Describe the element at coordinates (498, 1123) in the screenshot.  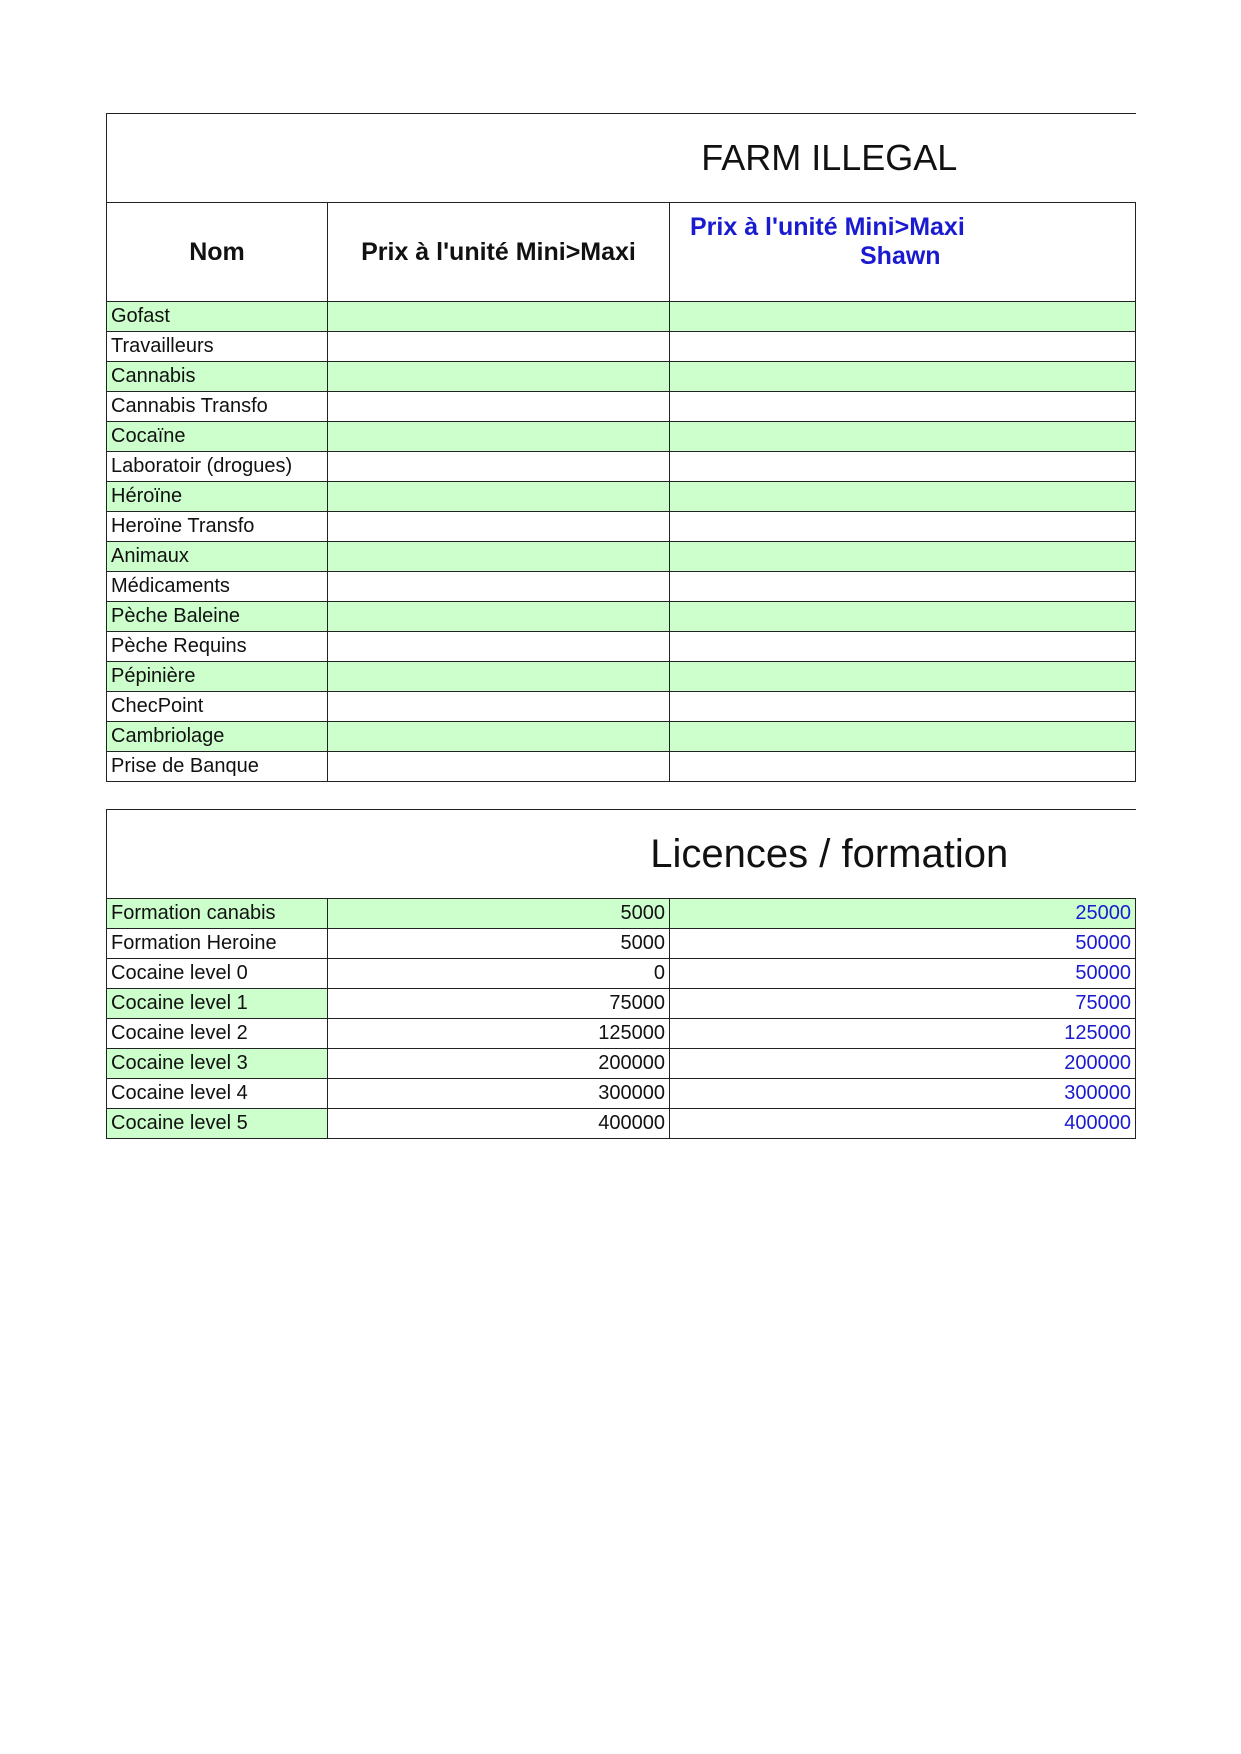
I see `licence-prix: 400000` at that location.